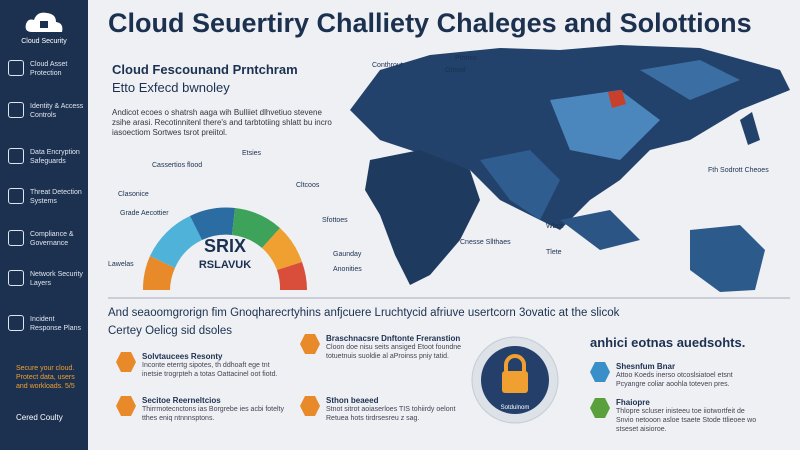 The image size is (800, 450). Describe the element at coordinates (352, 400) in the screenshot. I see `feature-title: Sthon beaeed` at that location.